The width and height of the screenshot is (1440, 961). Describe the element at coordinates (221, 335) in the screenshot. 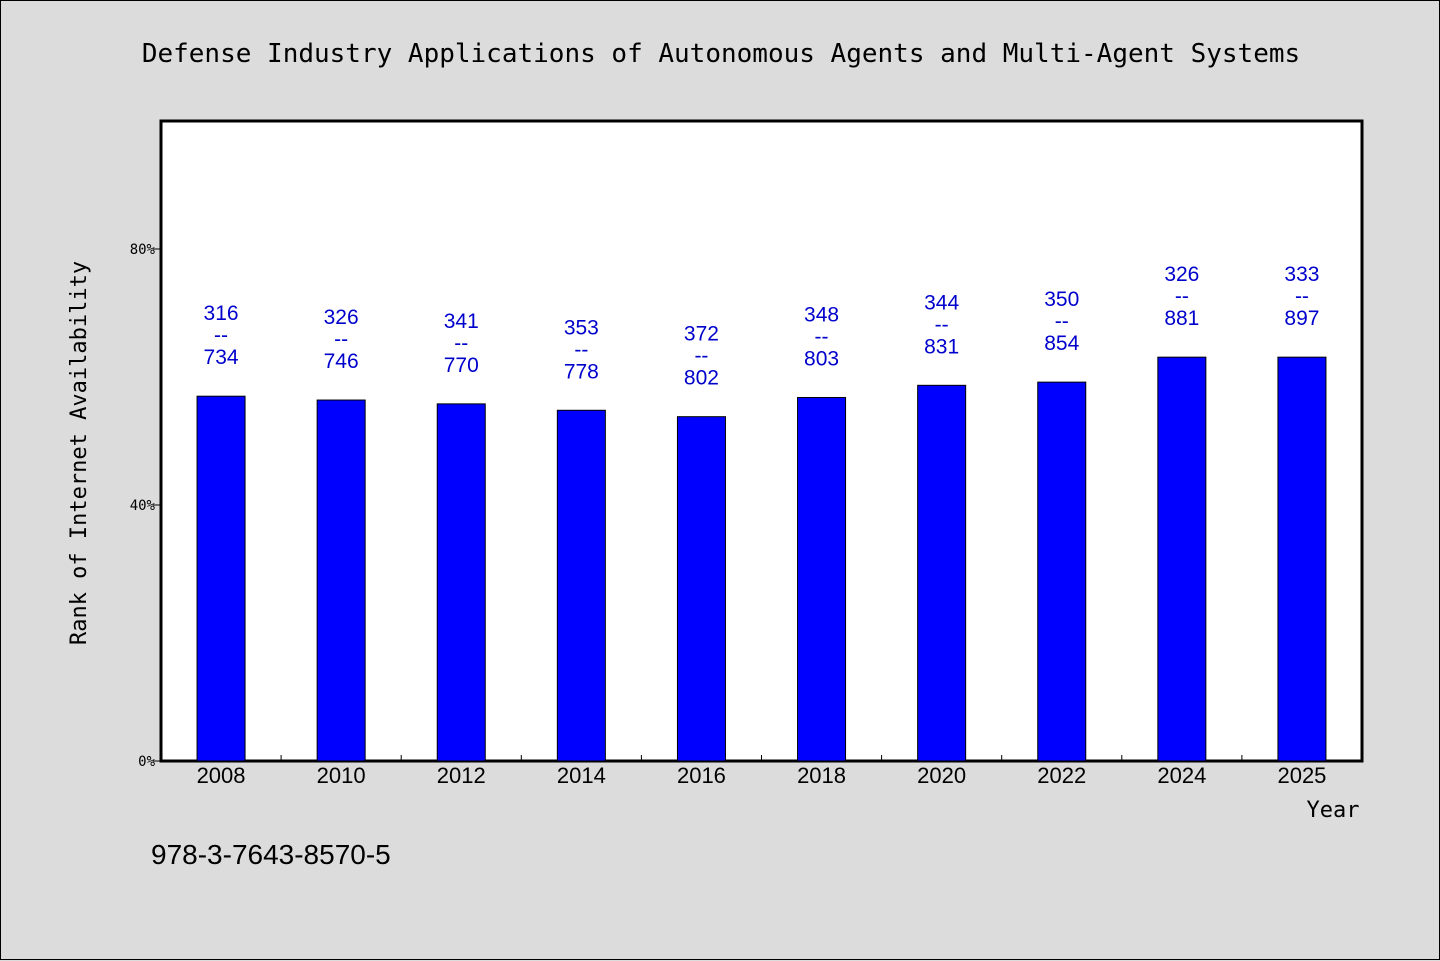

I see `data-label-sep-2008: --` at that location.